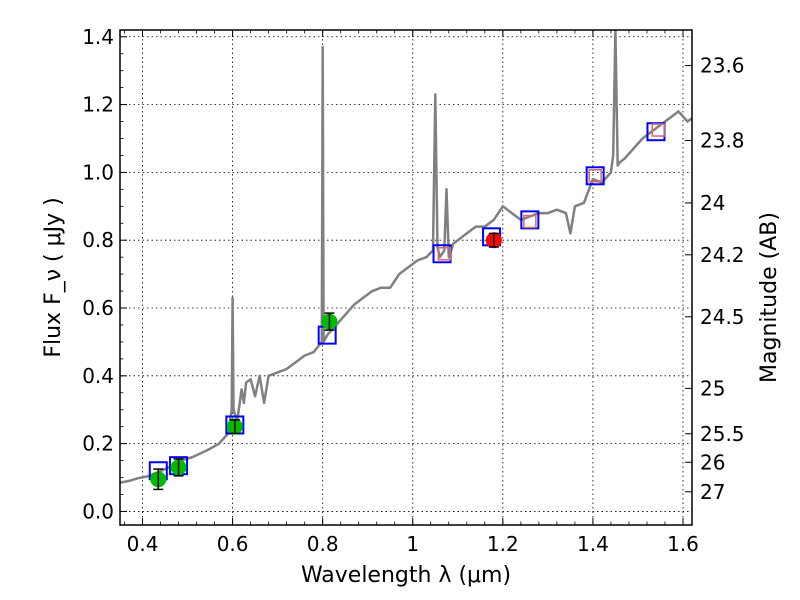 The image size is (800, 600). I want to click on mag-tick-label: 26, so click(712, 462).